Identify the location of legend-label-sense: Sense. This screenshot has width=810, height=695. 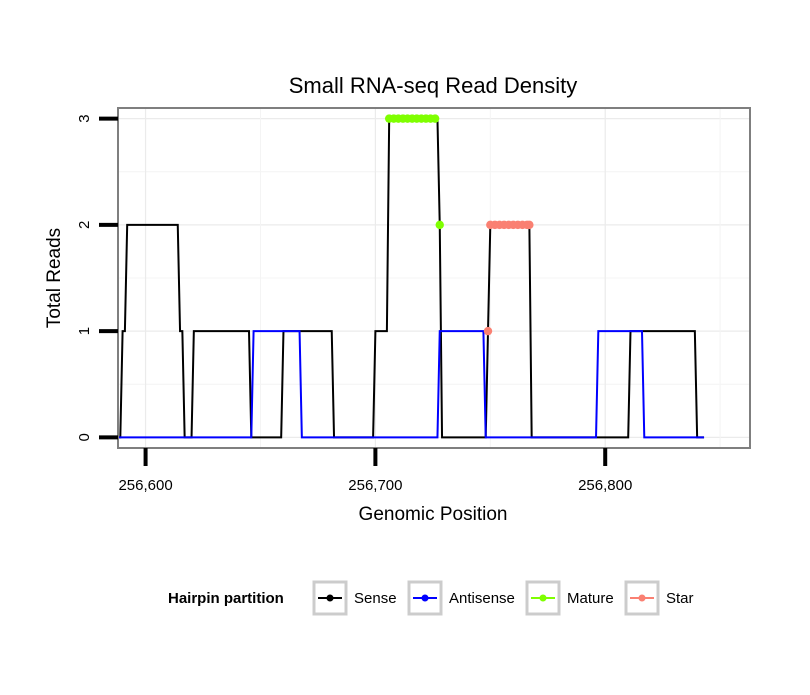
(375, 598).